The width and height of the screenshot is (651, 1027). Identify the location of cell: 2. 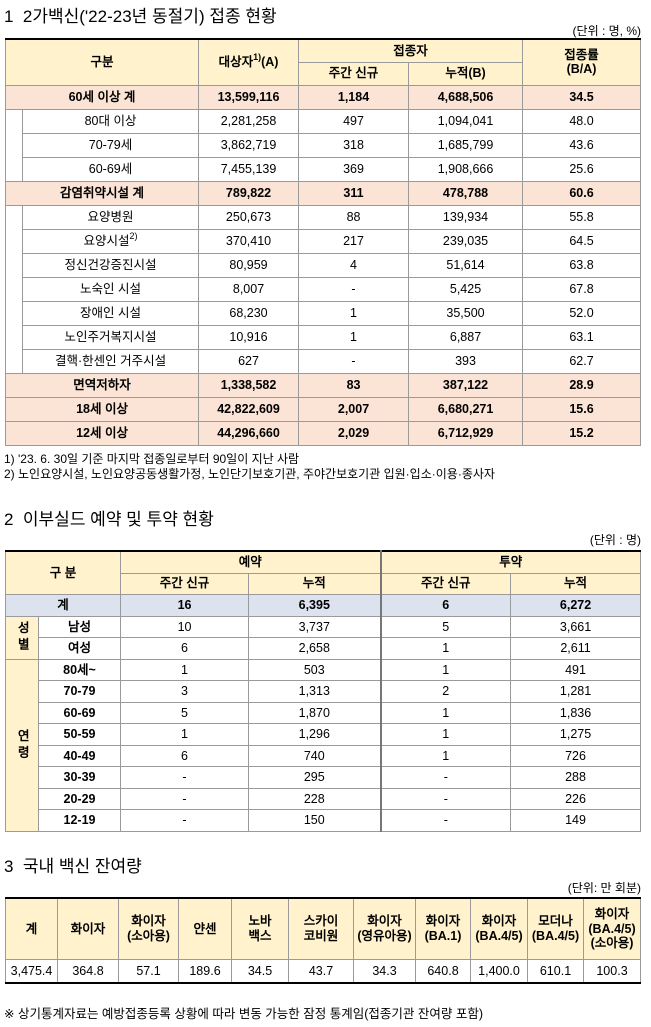
(445, 691).